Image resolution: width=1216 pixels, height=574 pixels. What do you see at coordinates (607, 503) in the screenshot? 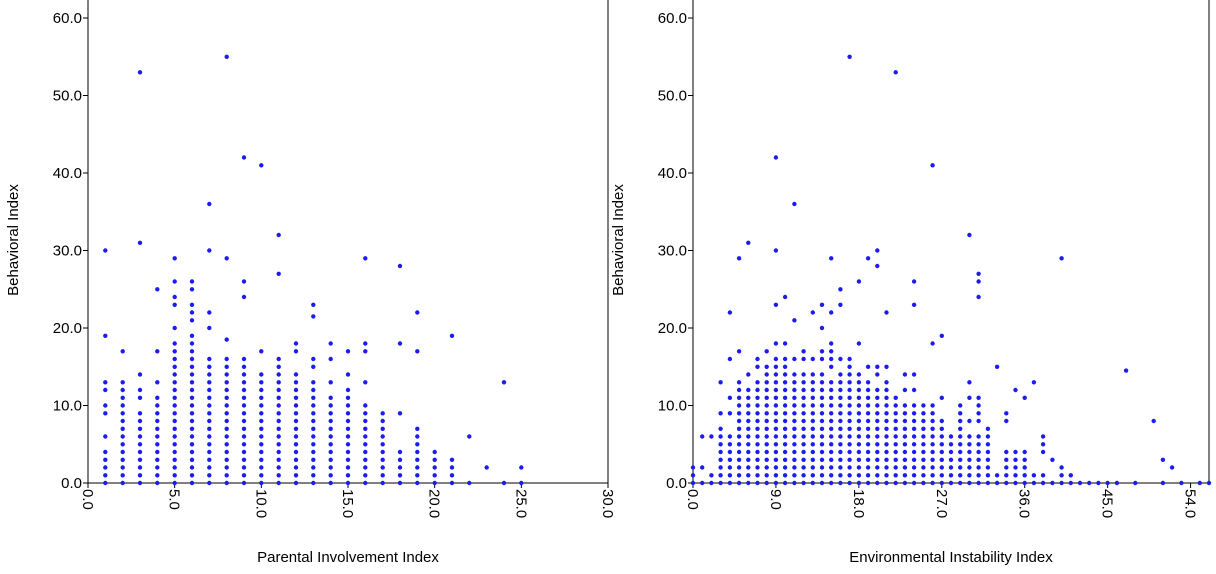
I see `chart-1-x-tick-label: 30.0` at bounding box center [607, 503].